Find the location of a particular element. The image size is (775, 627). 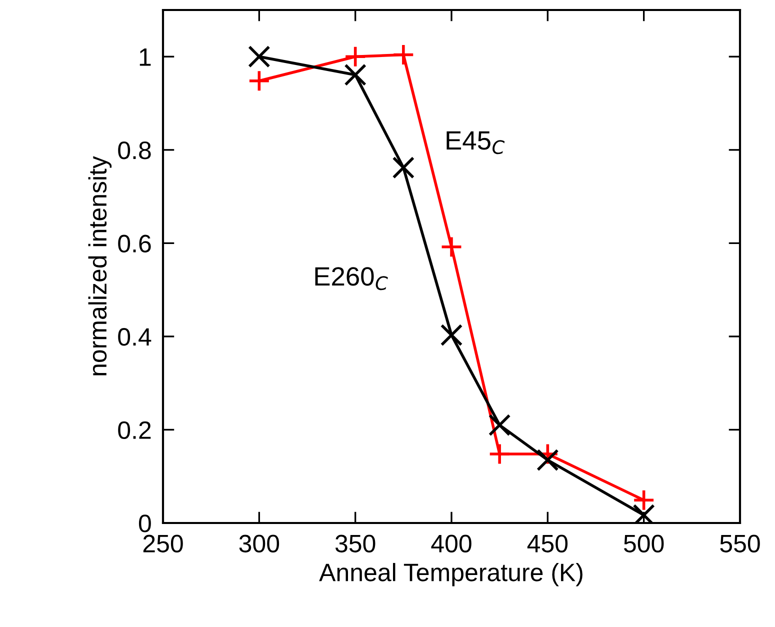

x-tick-label: 400 is located at coordinates (451, 543).